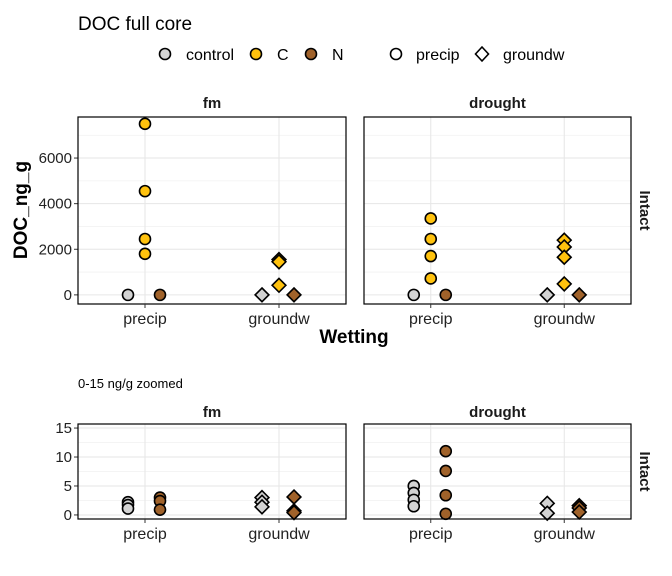 The width and height of the screenshot is (672, 576). Describe the element at coordinates (361, 54) in the screenshot. I see `legend: control C N precip groundw` at that location.